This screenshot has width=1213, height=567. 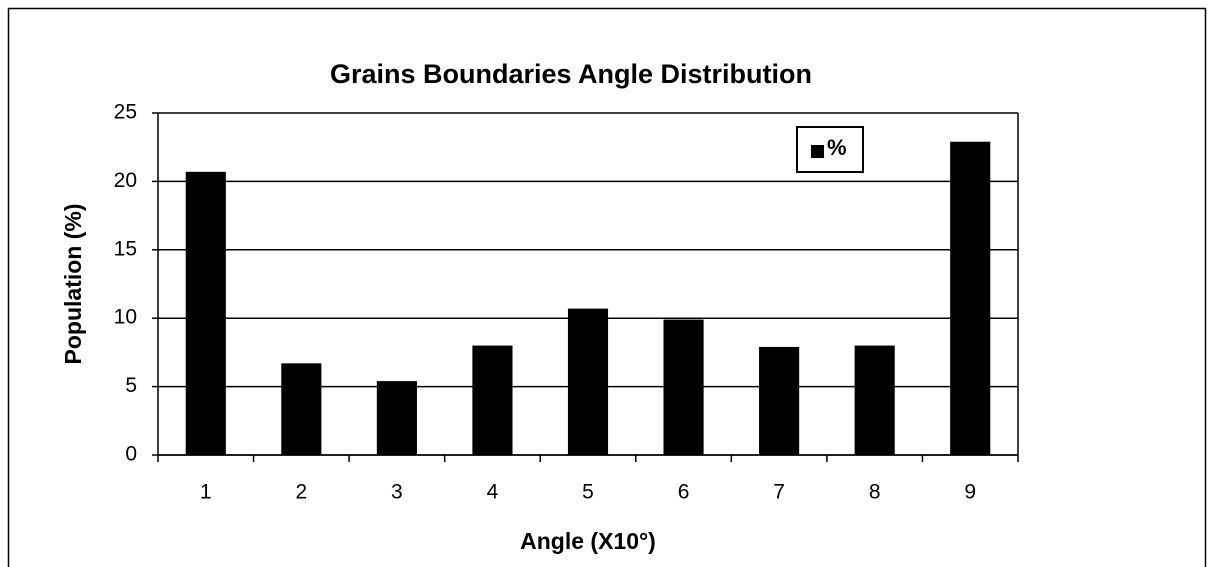 I want to click on x-tick-label: 8, so click(x=875, y=492).